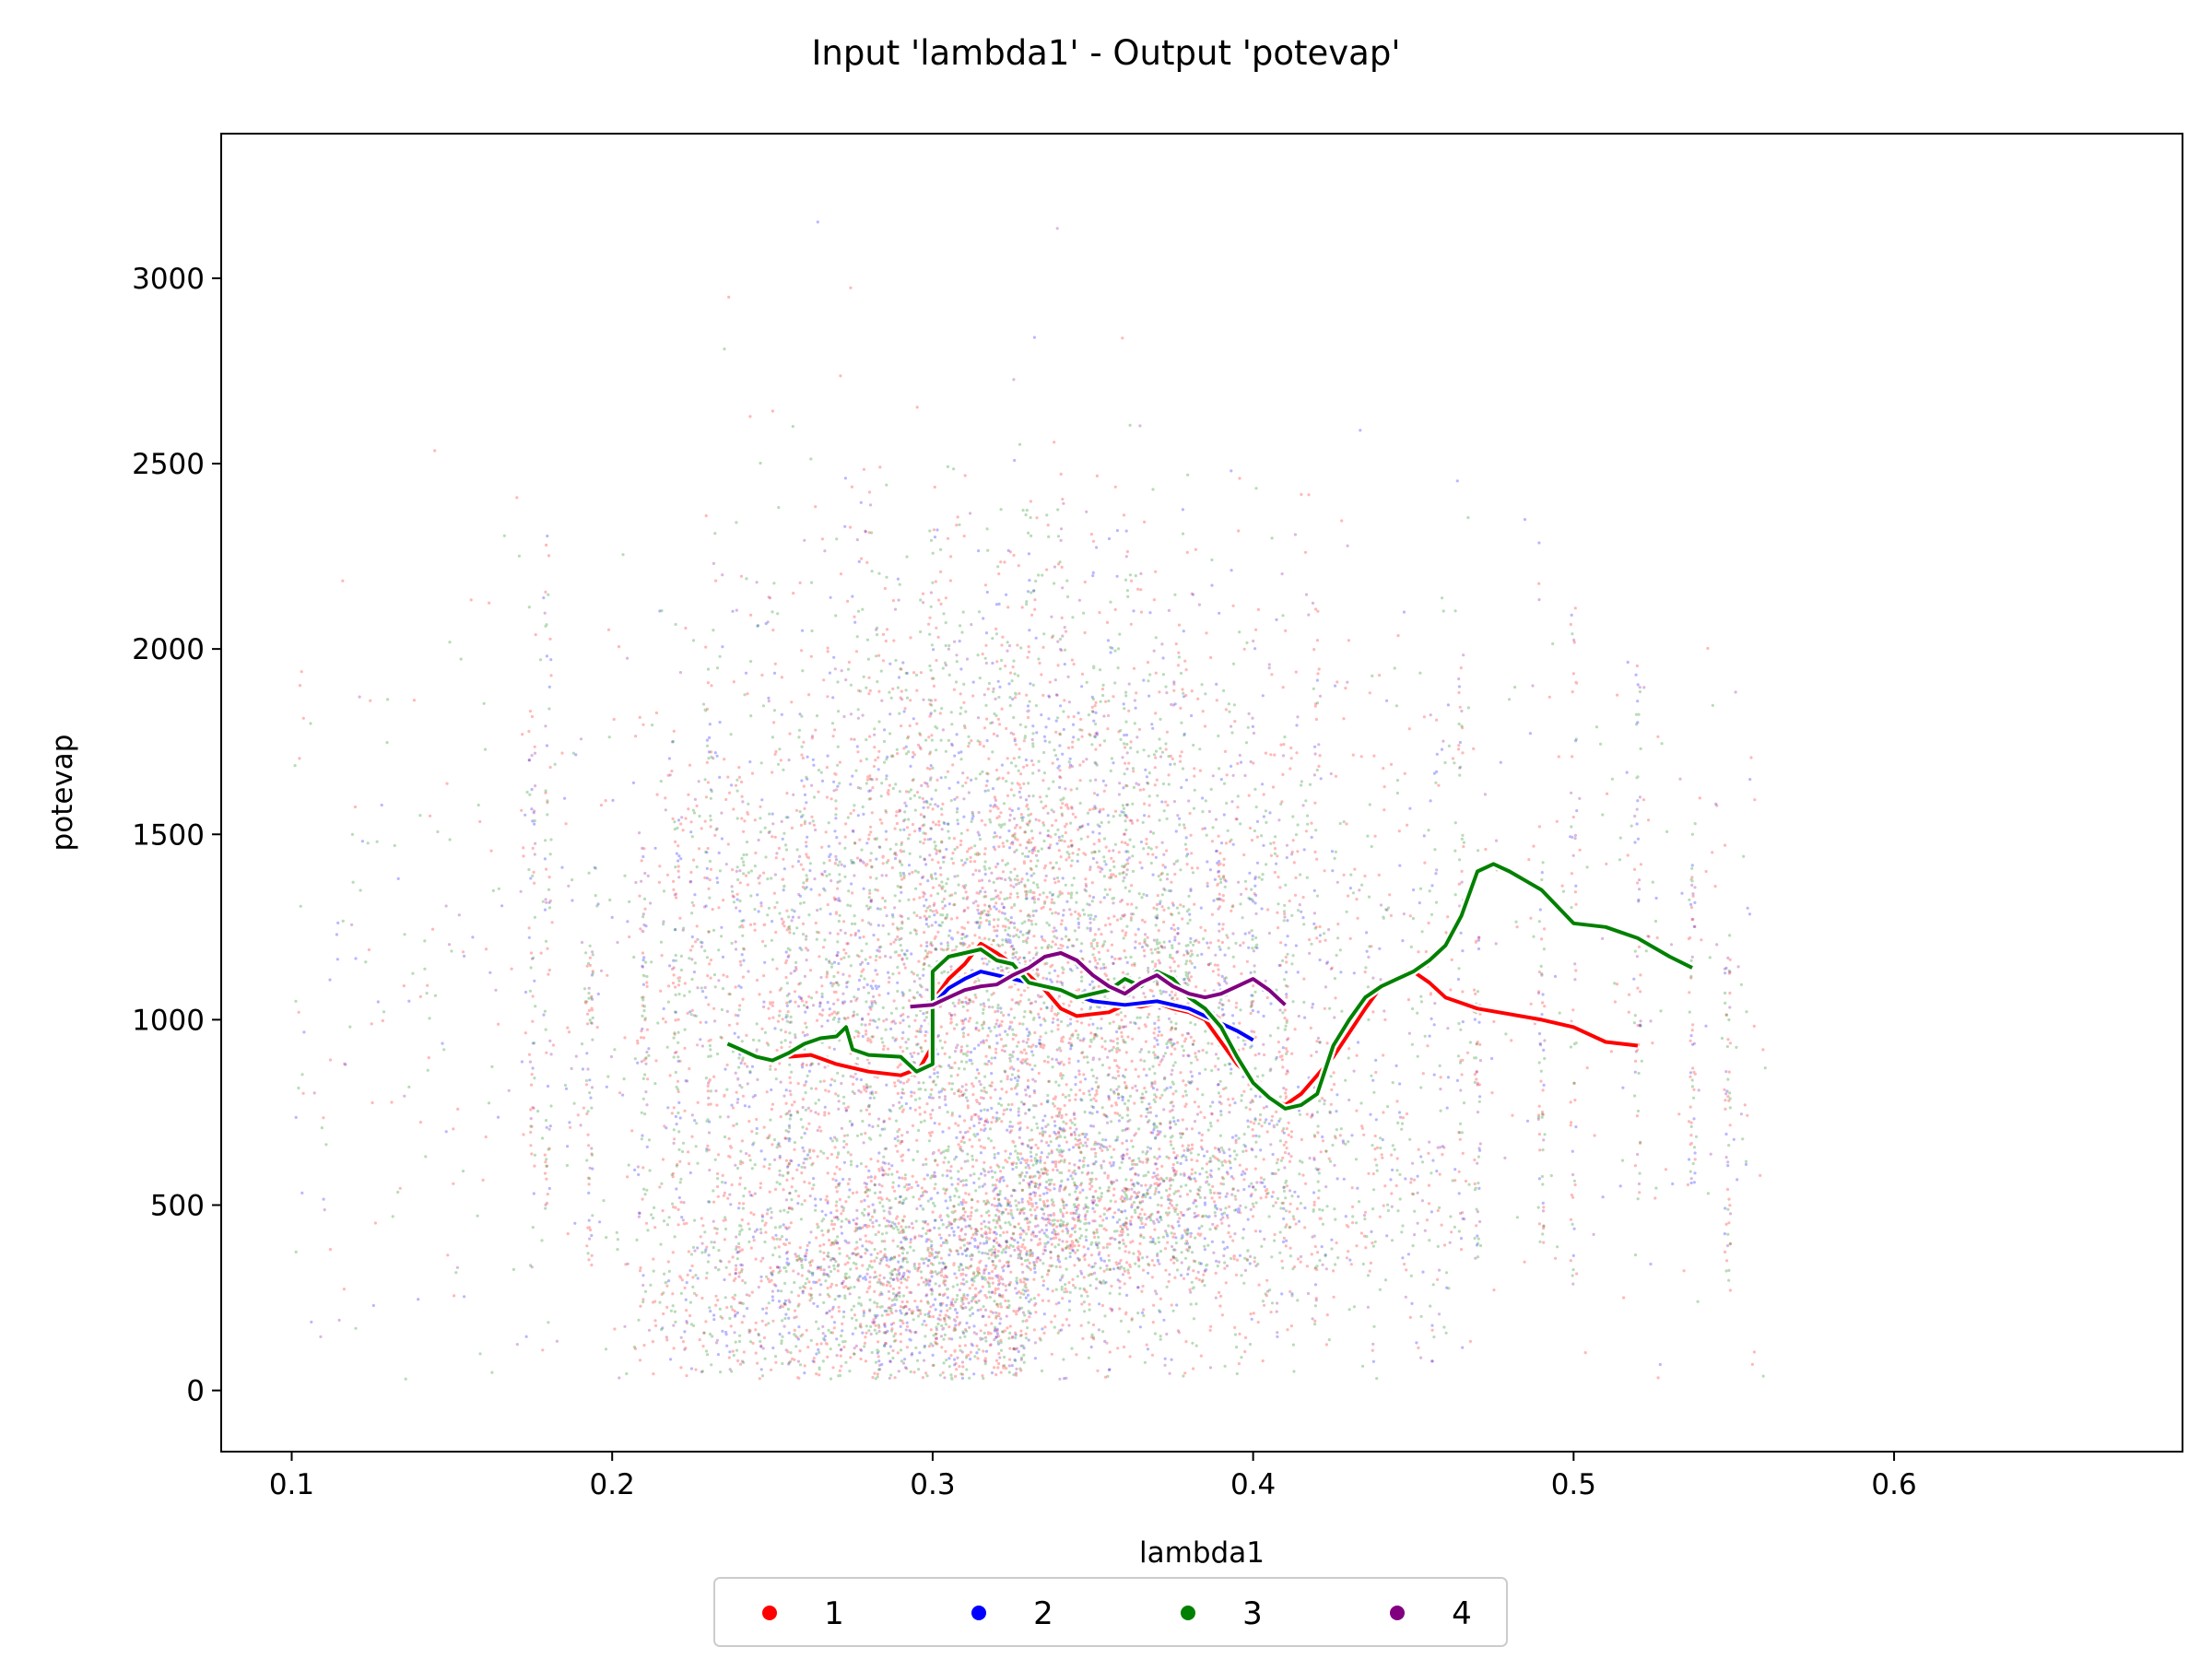  What do you see at coordinates (168, 649) in the screenshot?
I see `y-tick-label: 2000` at bounding box center [168, 649].